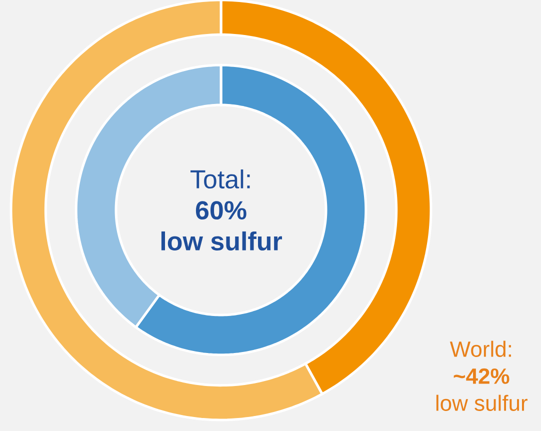 This screenshot has height=431, width=541. What do you see at coordinates (221, 210) in the screenshot?
I see `text: 60%` at bounding box center [221, 210].